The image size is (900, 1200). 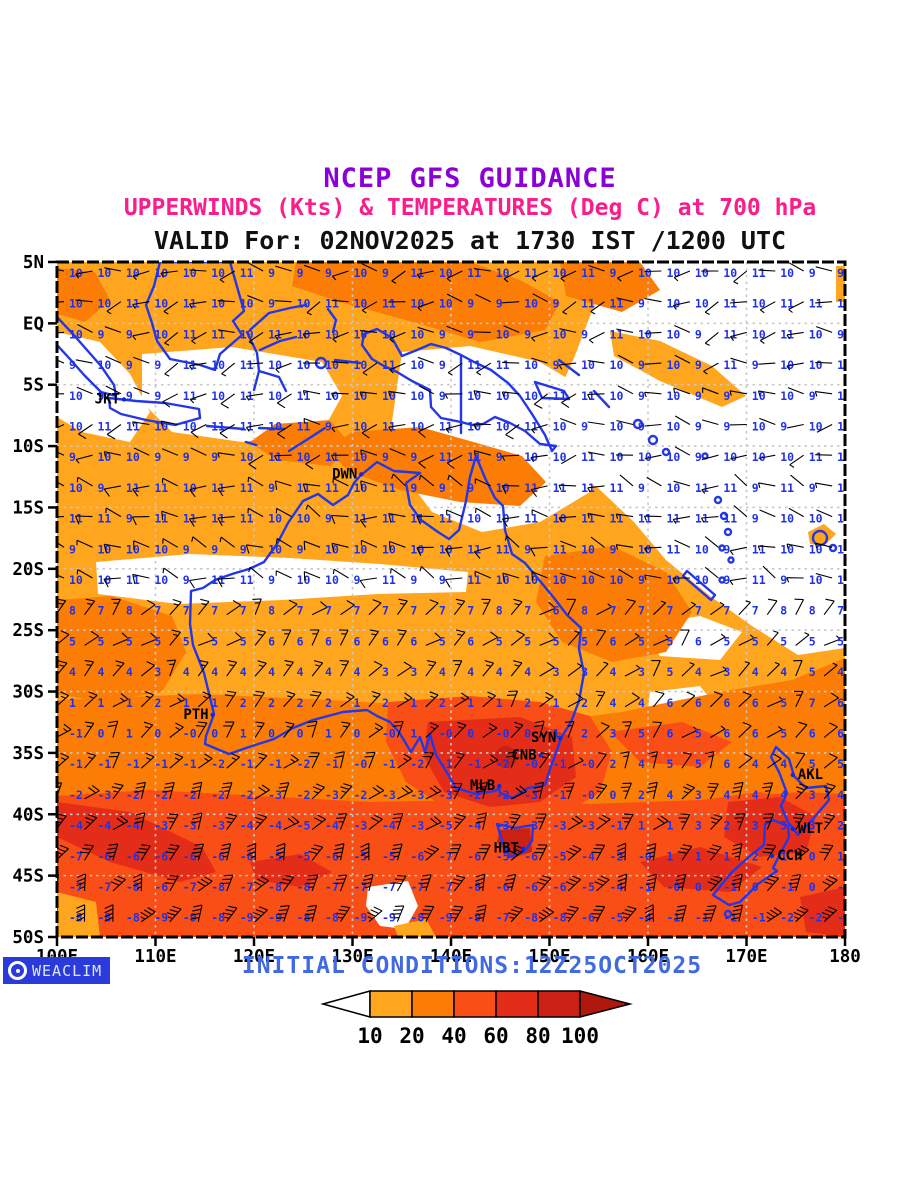 What do you see at coordinates (531, 887) in the screenshot?
I see `temperature-value: -6` at bounding box center [531, 887].